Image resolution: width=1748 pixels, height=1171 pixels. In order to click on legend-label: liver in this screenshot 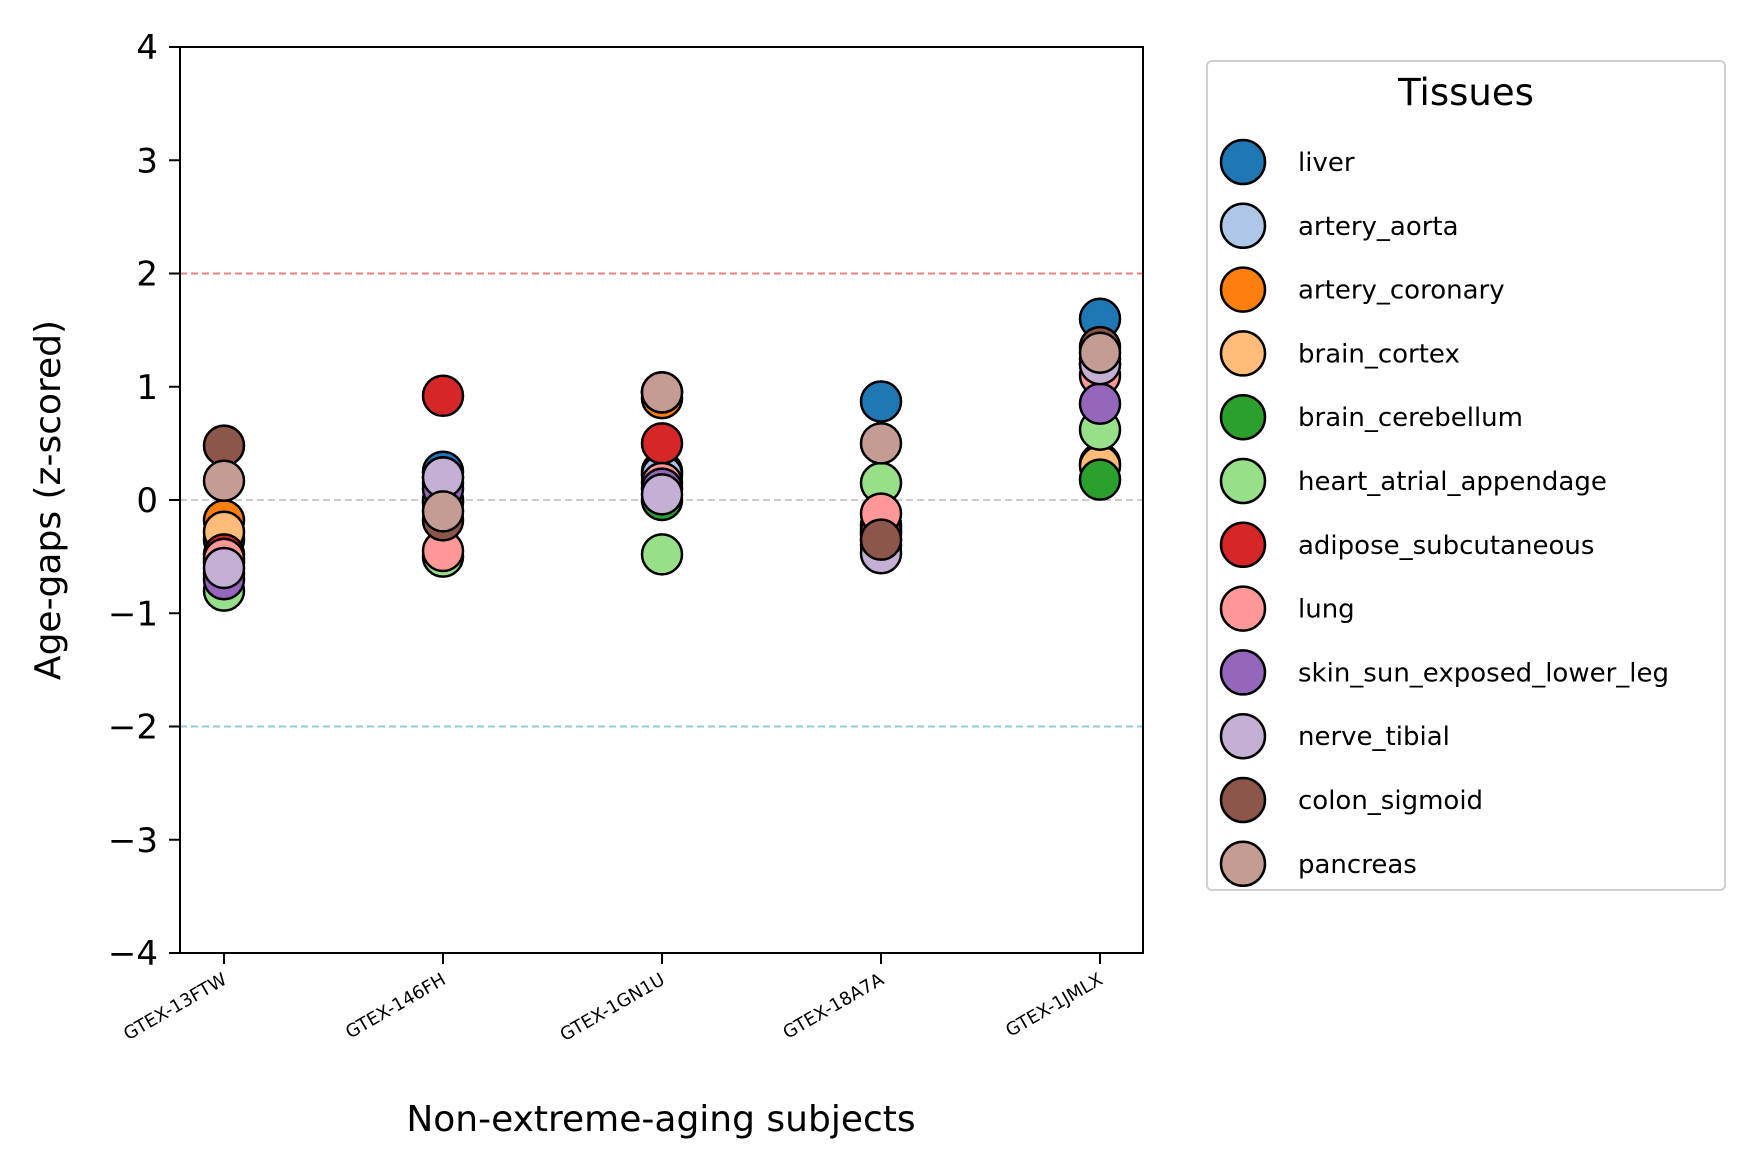, I will do `click(1326, 163)`.